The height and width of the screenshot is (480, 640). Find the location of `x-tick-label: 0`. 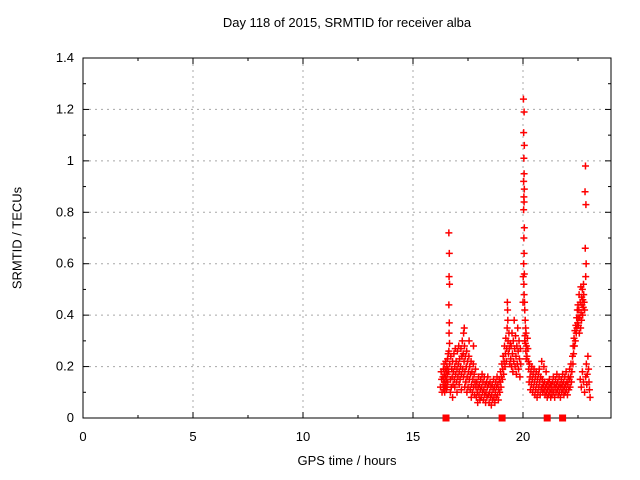

x-tick-label: 0 is located at coordinates (82, 436).